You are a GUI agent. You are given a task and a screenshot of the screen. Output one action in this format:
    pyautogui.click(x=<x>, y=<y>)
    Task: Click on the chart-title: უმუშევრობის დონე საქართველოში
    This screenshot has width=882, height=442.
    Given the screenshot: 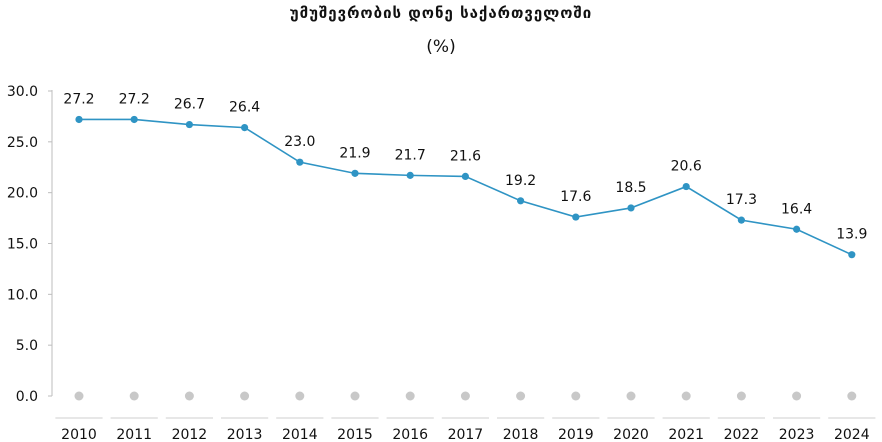 What is the action you would take?
    pyautogui.click(x=441, y=13)
    